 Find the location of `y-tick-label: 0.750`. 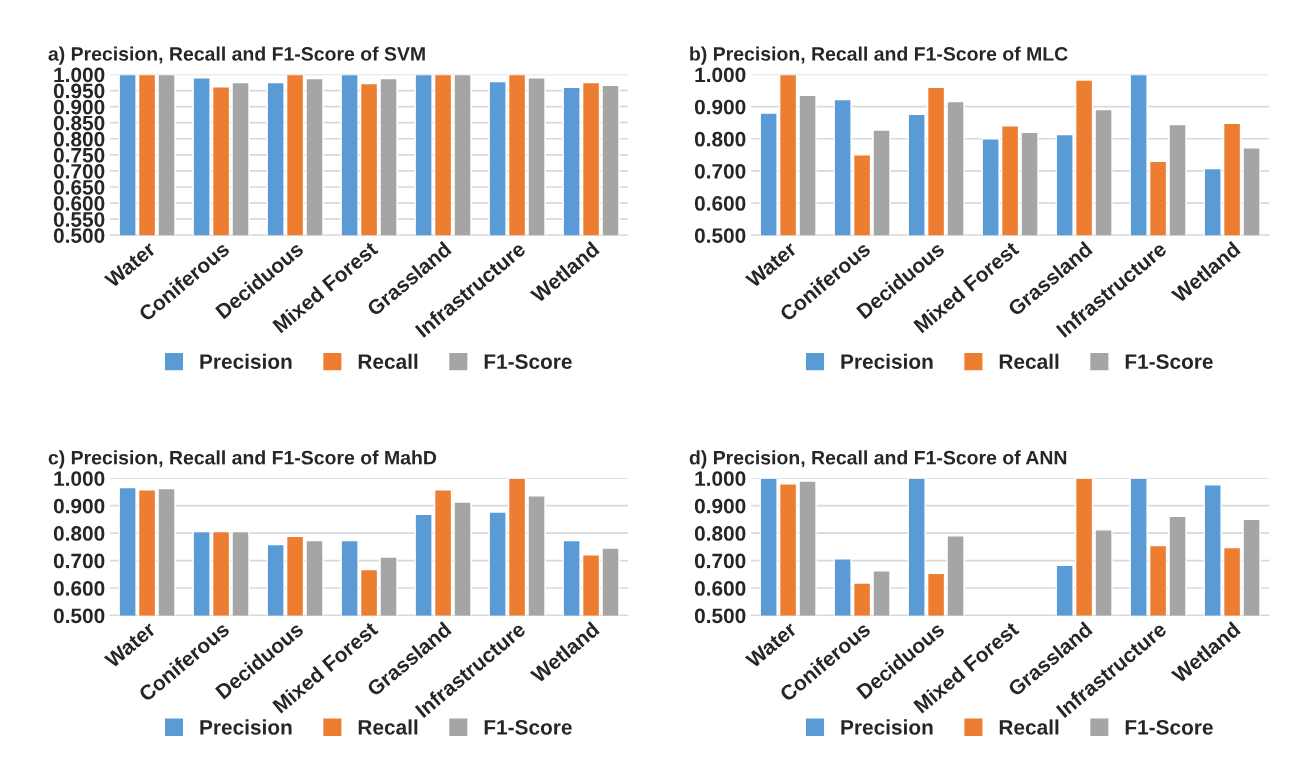

y-tick-label: 0.750 is located at coordinates (79, 155).